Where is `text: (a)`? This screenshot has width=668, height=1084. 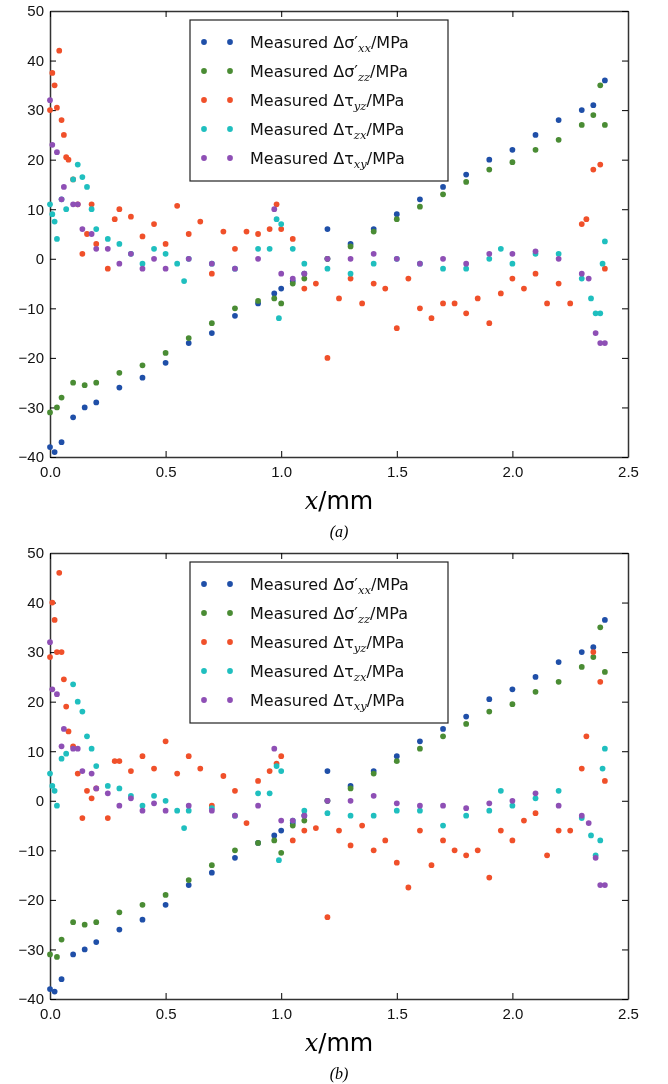 text: (a) is located at coordinates (339, 532).